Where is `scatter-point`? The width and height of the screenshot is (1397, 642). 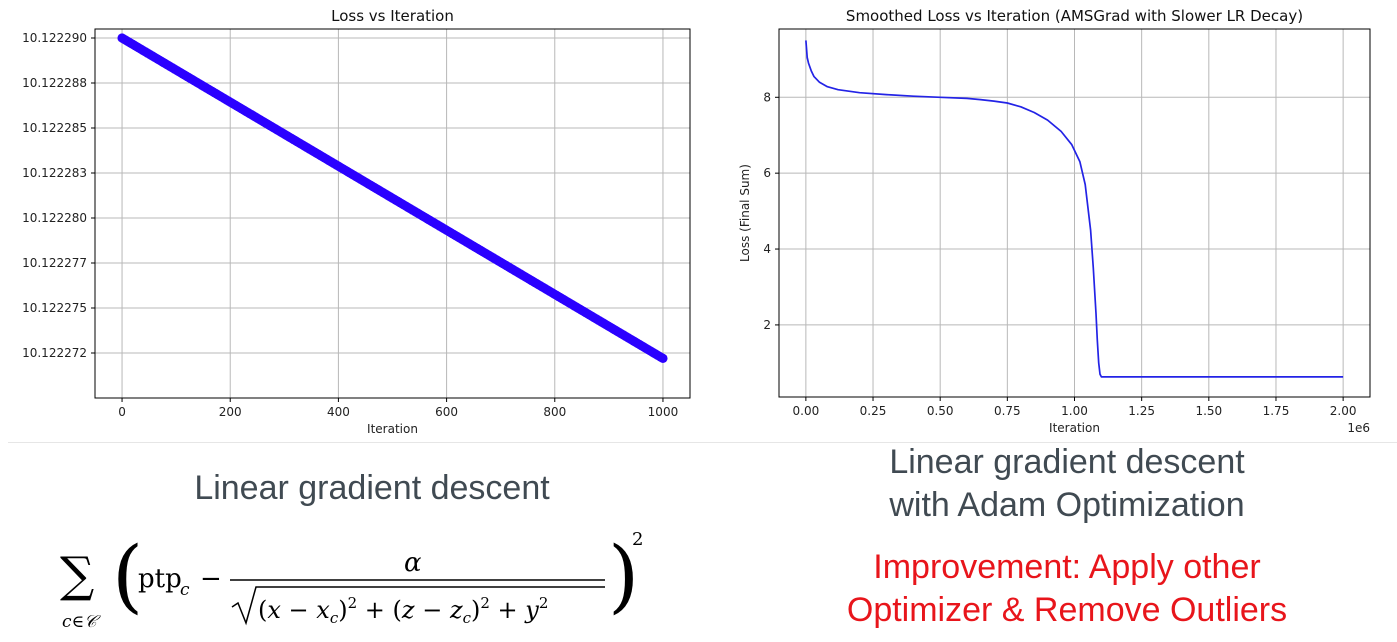
scatter-point is located at coordinates (663, 358).